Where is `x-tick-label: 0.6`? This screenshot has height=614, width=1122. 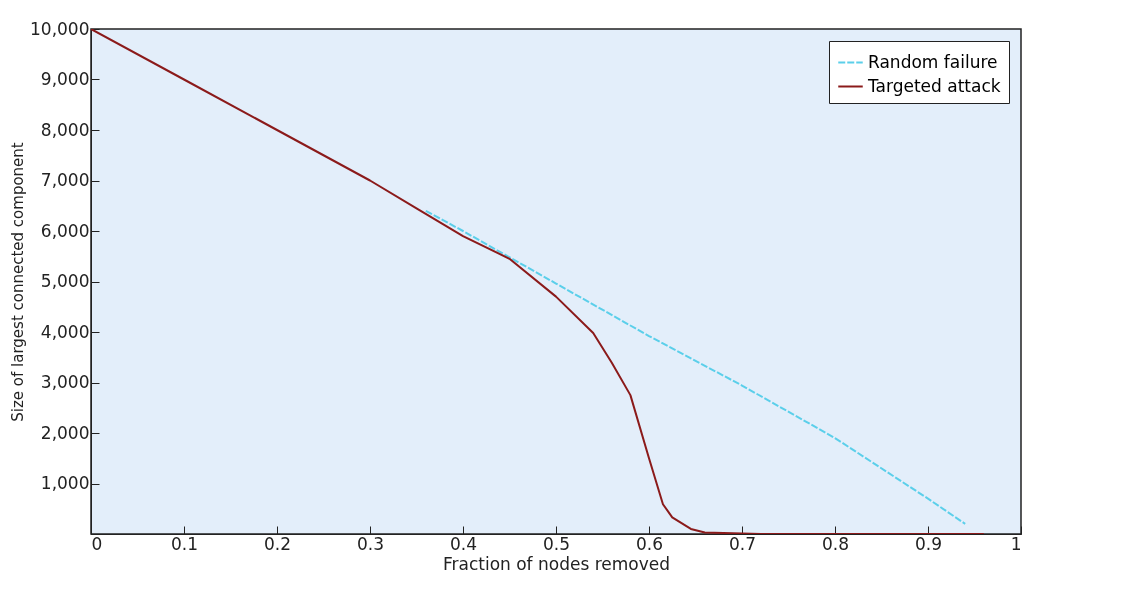 x-tick-label: 0.6 is located at coordinates (649, 543).